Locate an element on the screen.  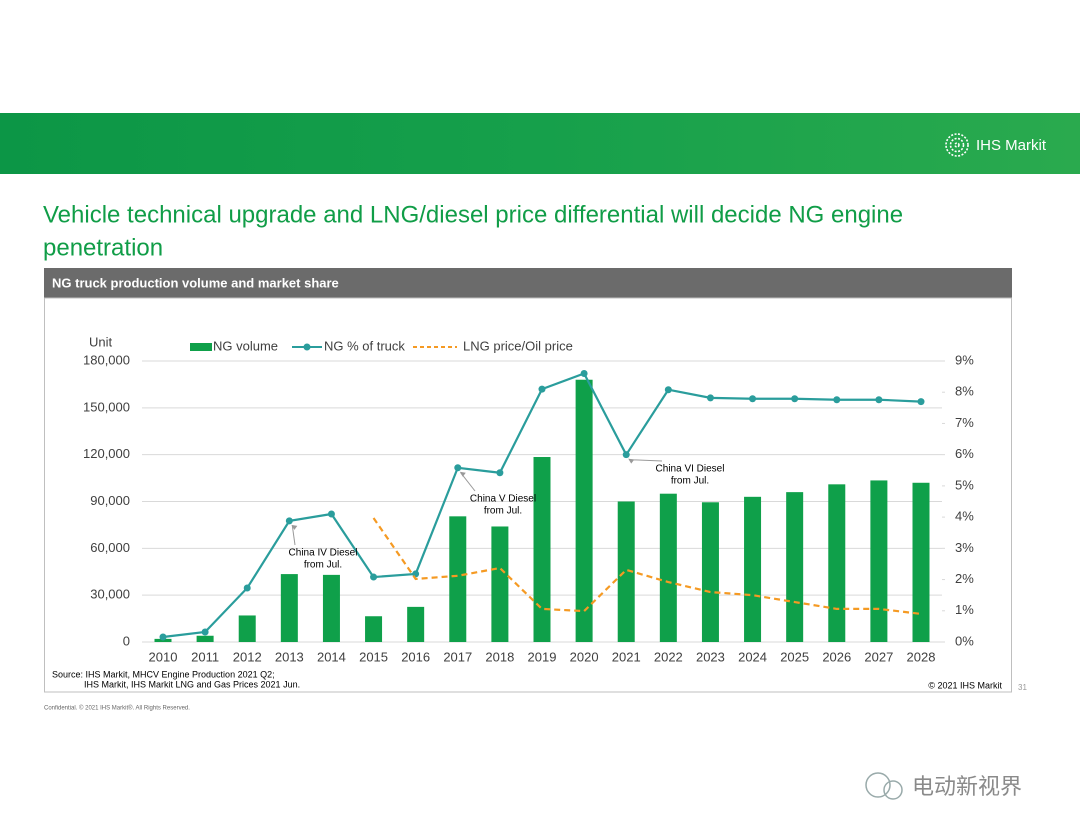
legend-label: NG volume is located at coordinates (245, 345).